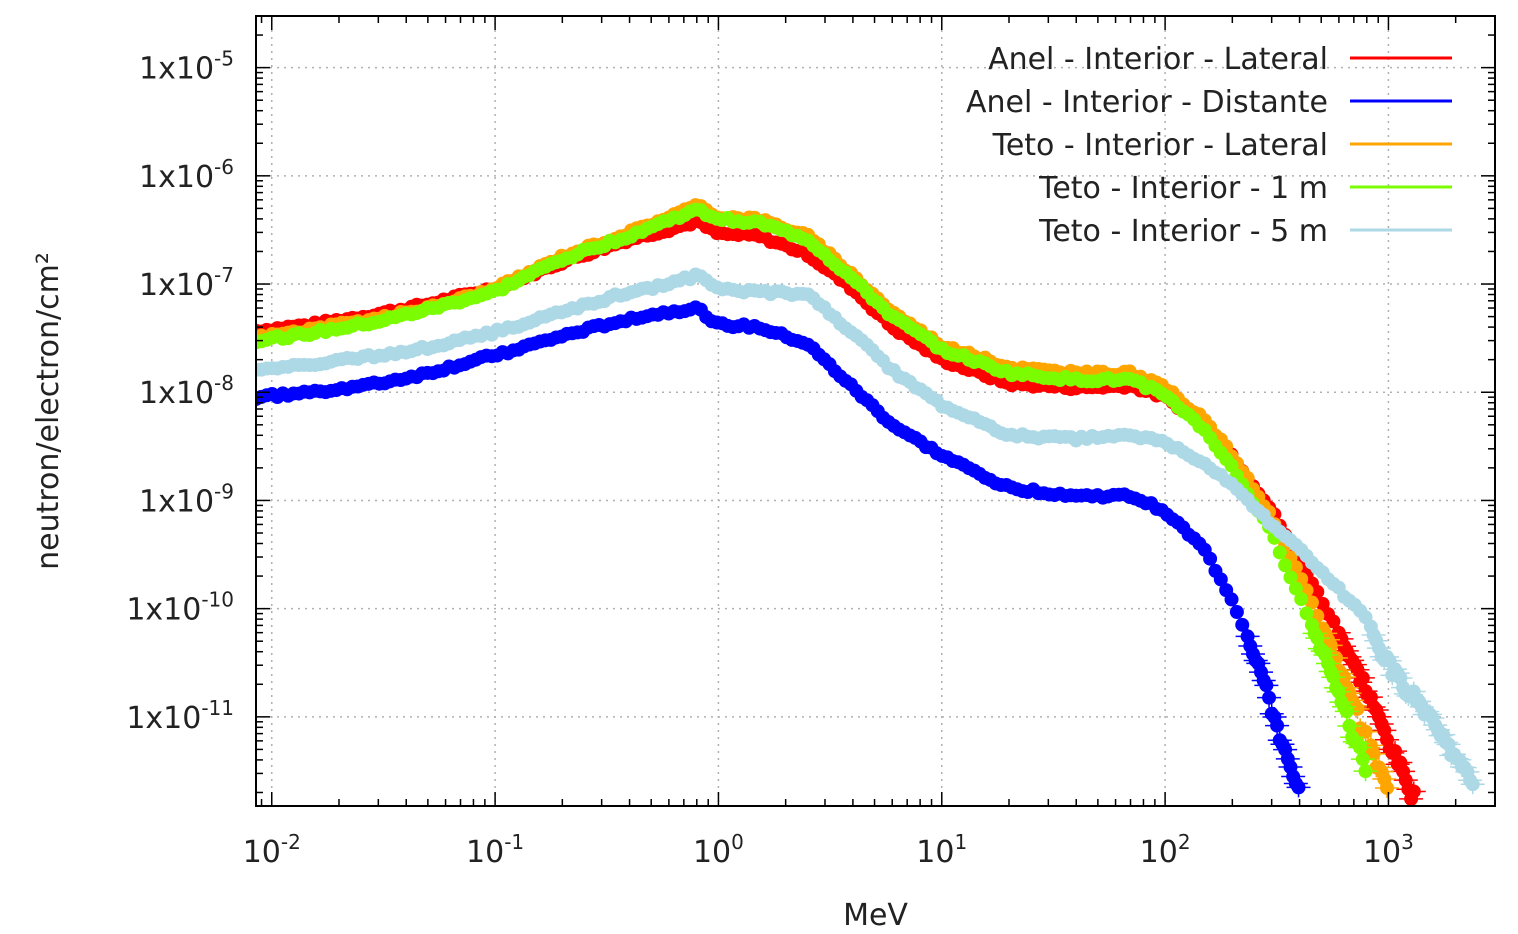 The width and height of the screenshot is (1518, 934). What do you see at coordinates (1158, 59) in the screenshot?
I see `legend-label: Anel - Interior - Lateral` at bounding box center [1158, 59].